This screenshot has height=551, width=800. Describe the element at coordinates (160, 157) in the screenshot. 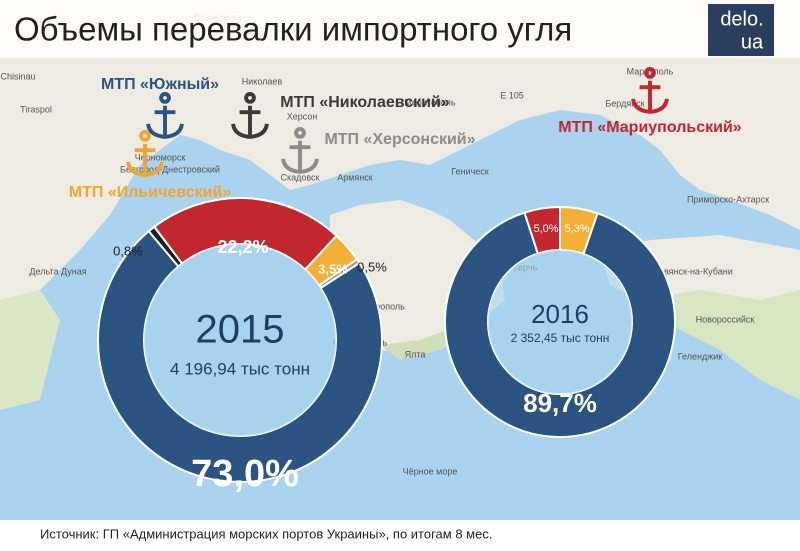

I see `map-label: Черноморск` at that location.